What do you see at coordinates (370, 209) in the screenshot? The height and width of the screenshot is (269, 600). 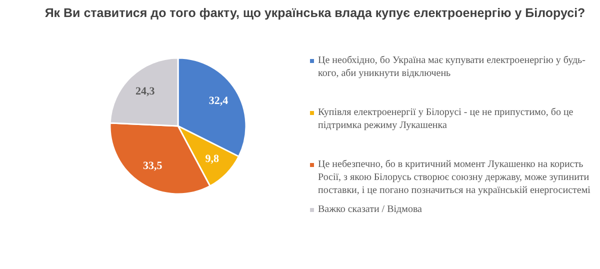 I see `legend-label: Важко сказати / Відмова` at bounding box center [370, 209].